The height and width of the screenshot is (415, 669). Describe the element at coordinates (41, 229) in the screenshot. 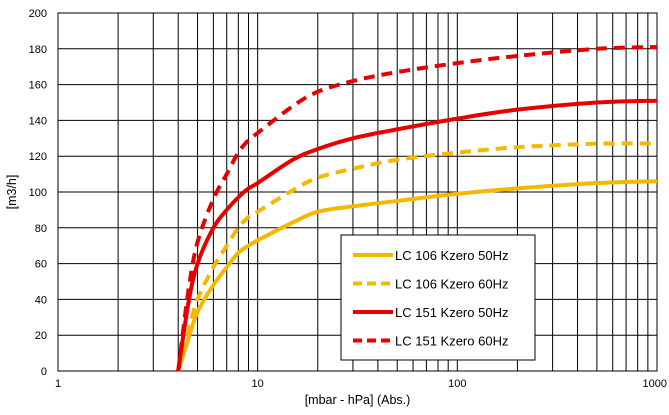

I see `y-tick-label: 80` at that location.